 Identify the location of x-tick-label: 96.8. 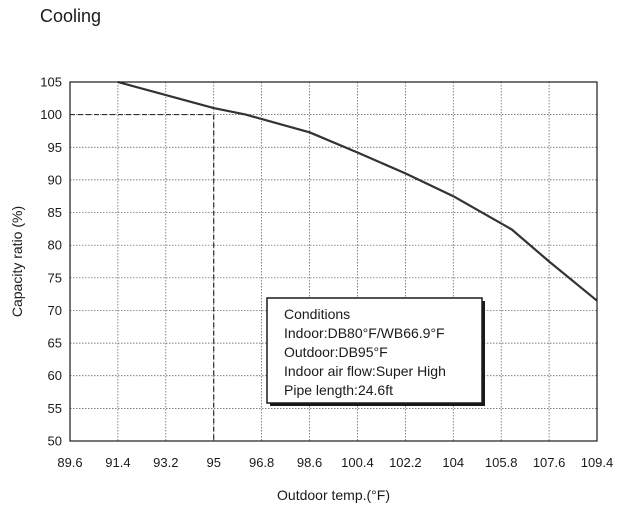
(261, 462).